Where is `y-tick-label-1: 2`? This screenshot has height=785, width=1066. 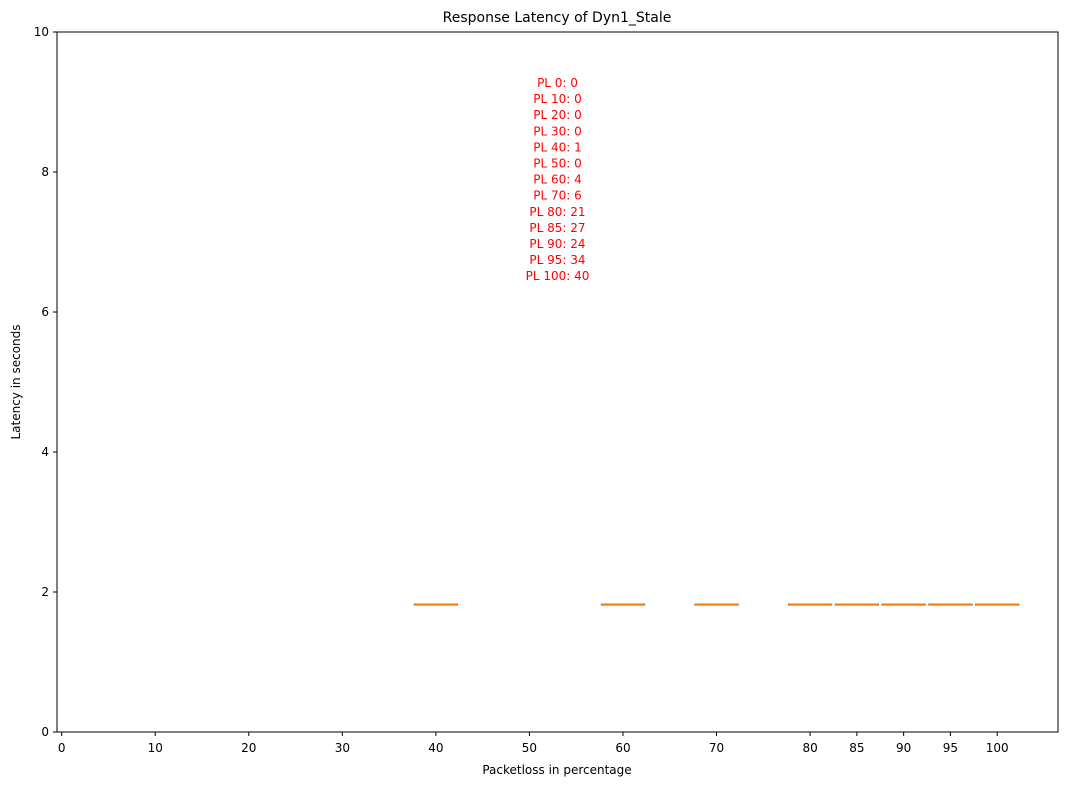
y-tick-label-1: 2 is located at coordinates (45, 592).